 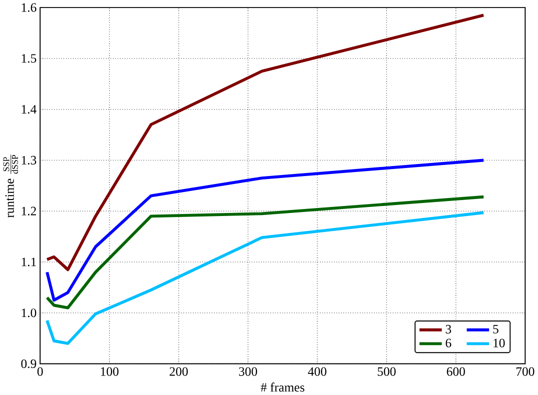 What do you see at coordinates (317, 371) in the screenshot?
I see `x-tick-label: 400` at bounding box center [317, 371].